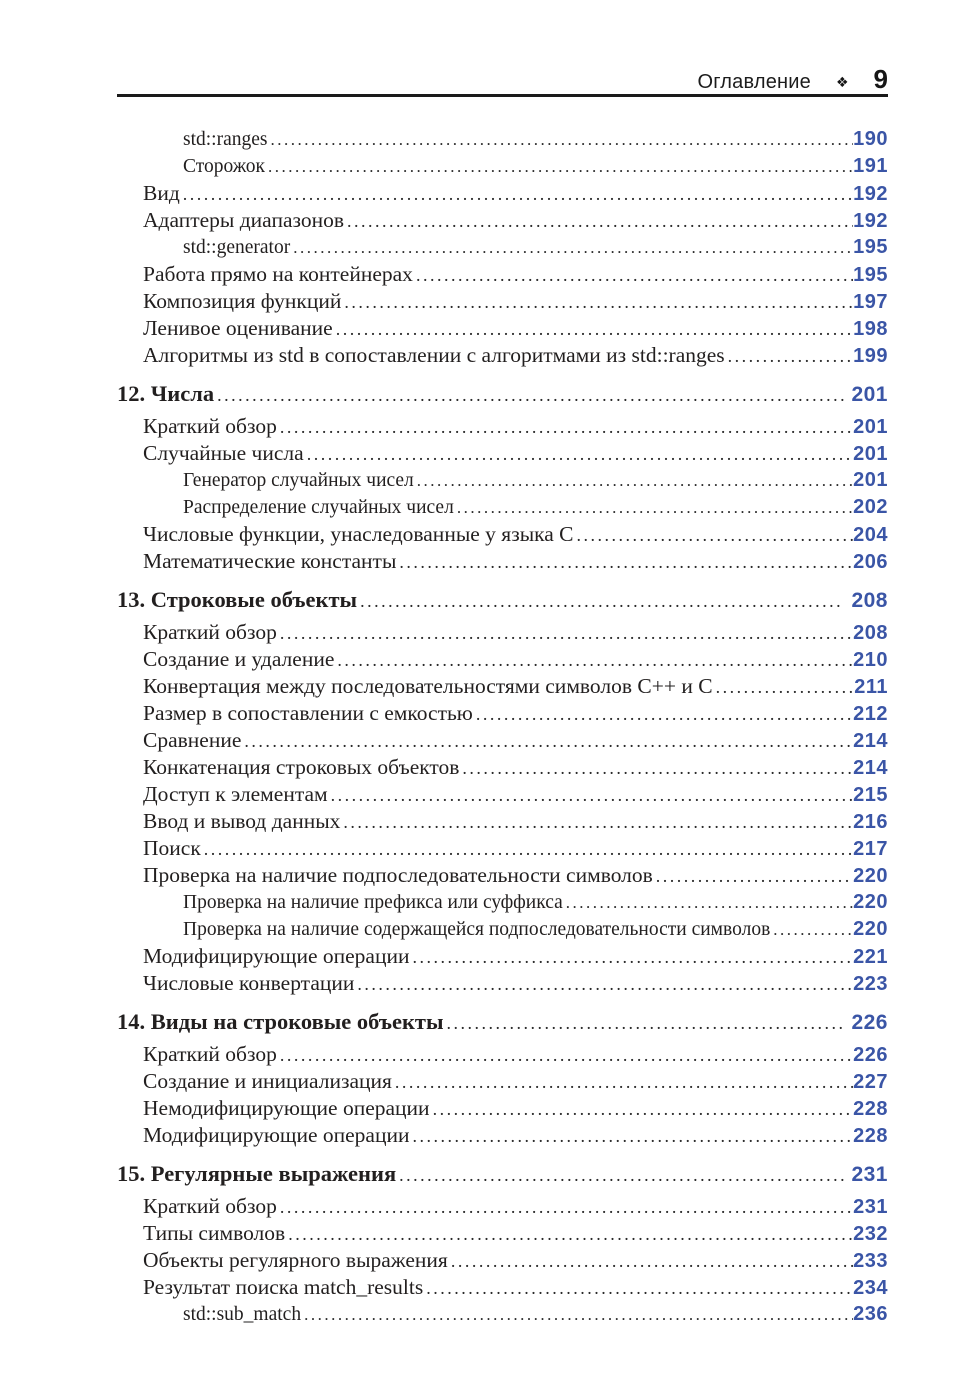 Image resolution: width=974 pixels, height=1388 pixels. Describe the element at coordinates (870, 984) in the screenshot. I see `toc-page-number: 223` at that location.